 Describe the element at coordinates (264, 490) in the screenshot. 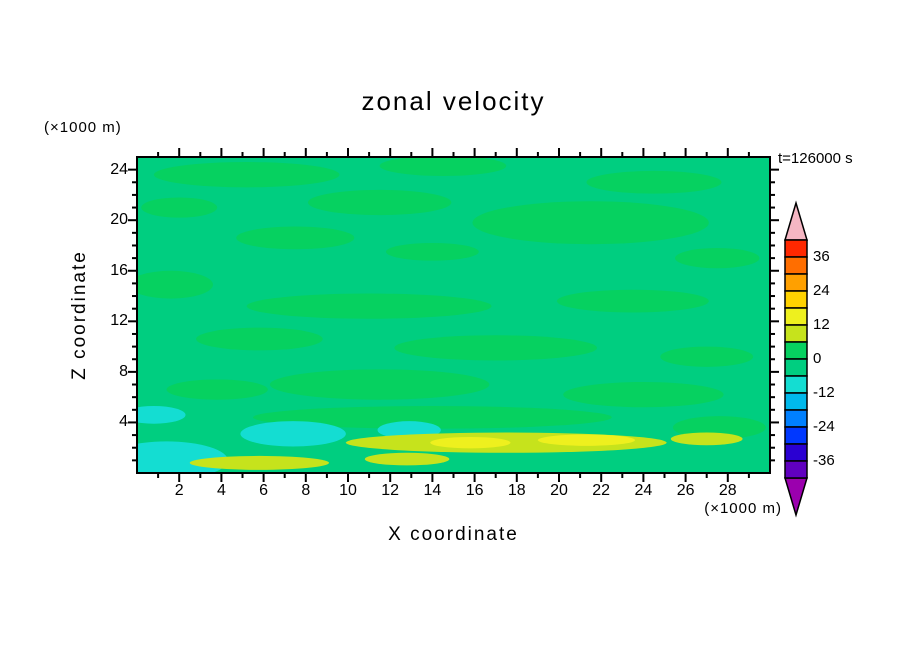

I see `x-tick-label: 6` at that location.